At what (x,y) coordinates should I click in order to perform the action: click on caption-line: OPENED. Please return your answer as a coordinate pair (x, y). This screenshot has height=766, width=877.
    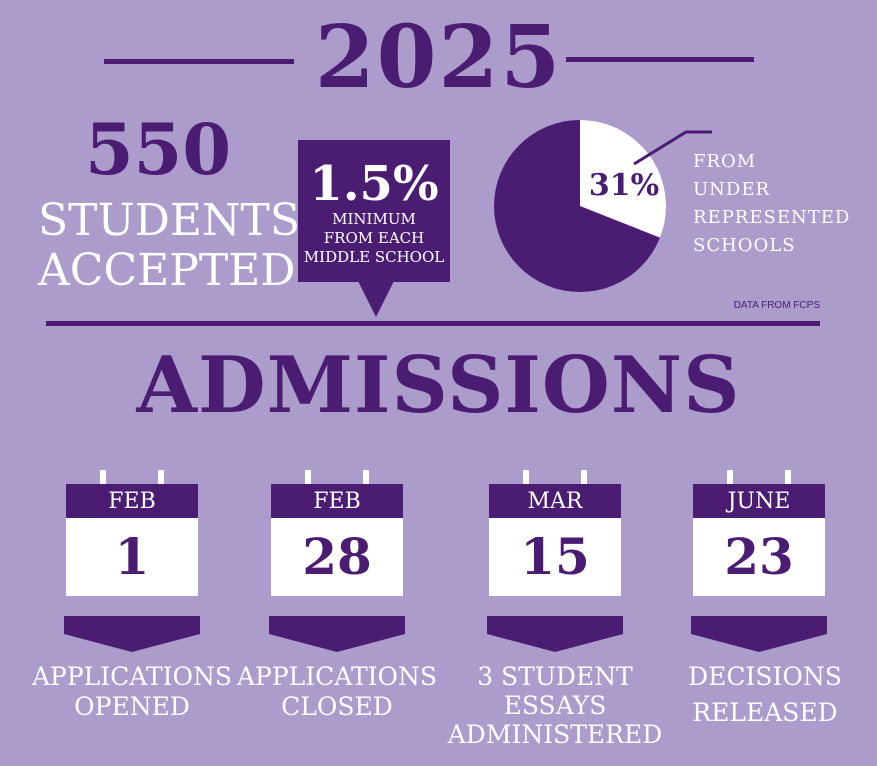
    Looking at the image, I should click on (132, 706).